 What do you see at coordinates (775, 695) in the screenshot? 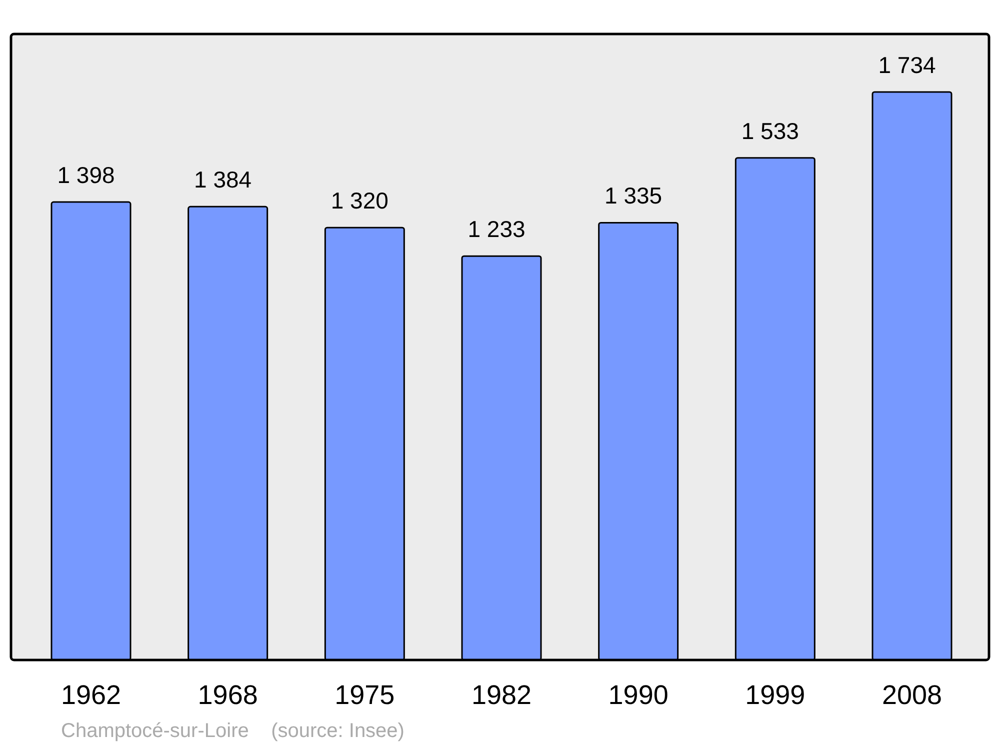
I see `x-tick-label: 1999` at bounding box center [775, 695].